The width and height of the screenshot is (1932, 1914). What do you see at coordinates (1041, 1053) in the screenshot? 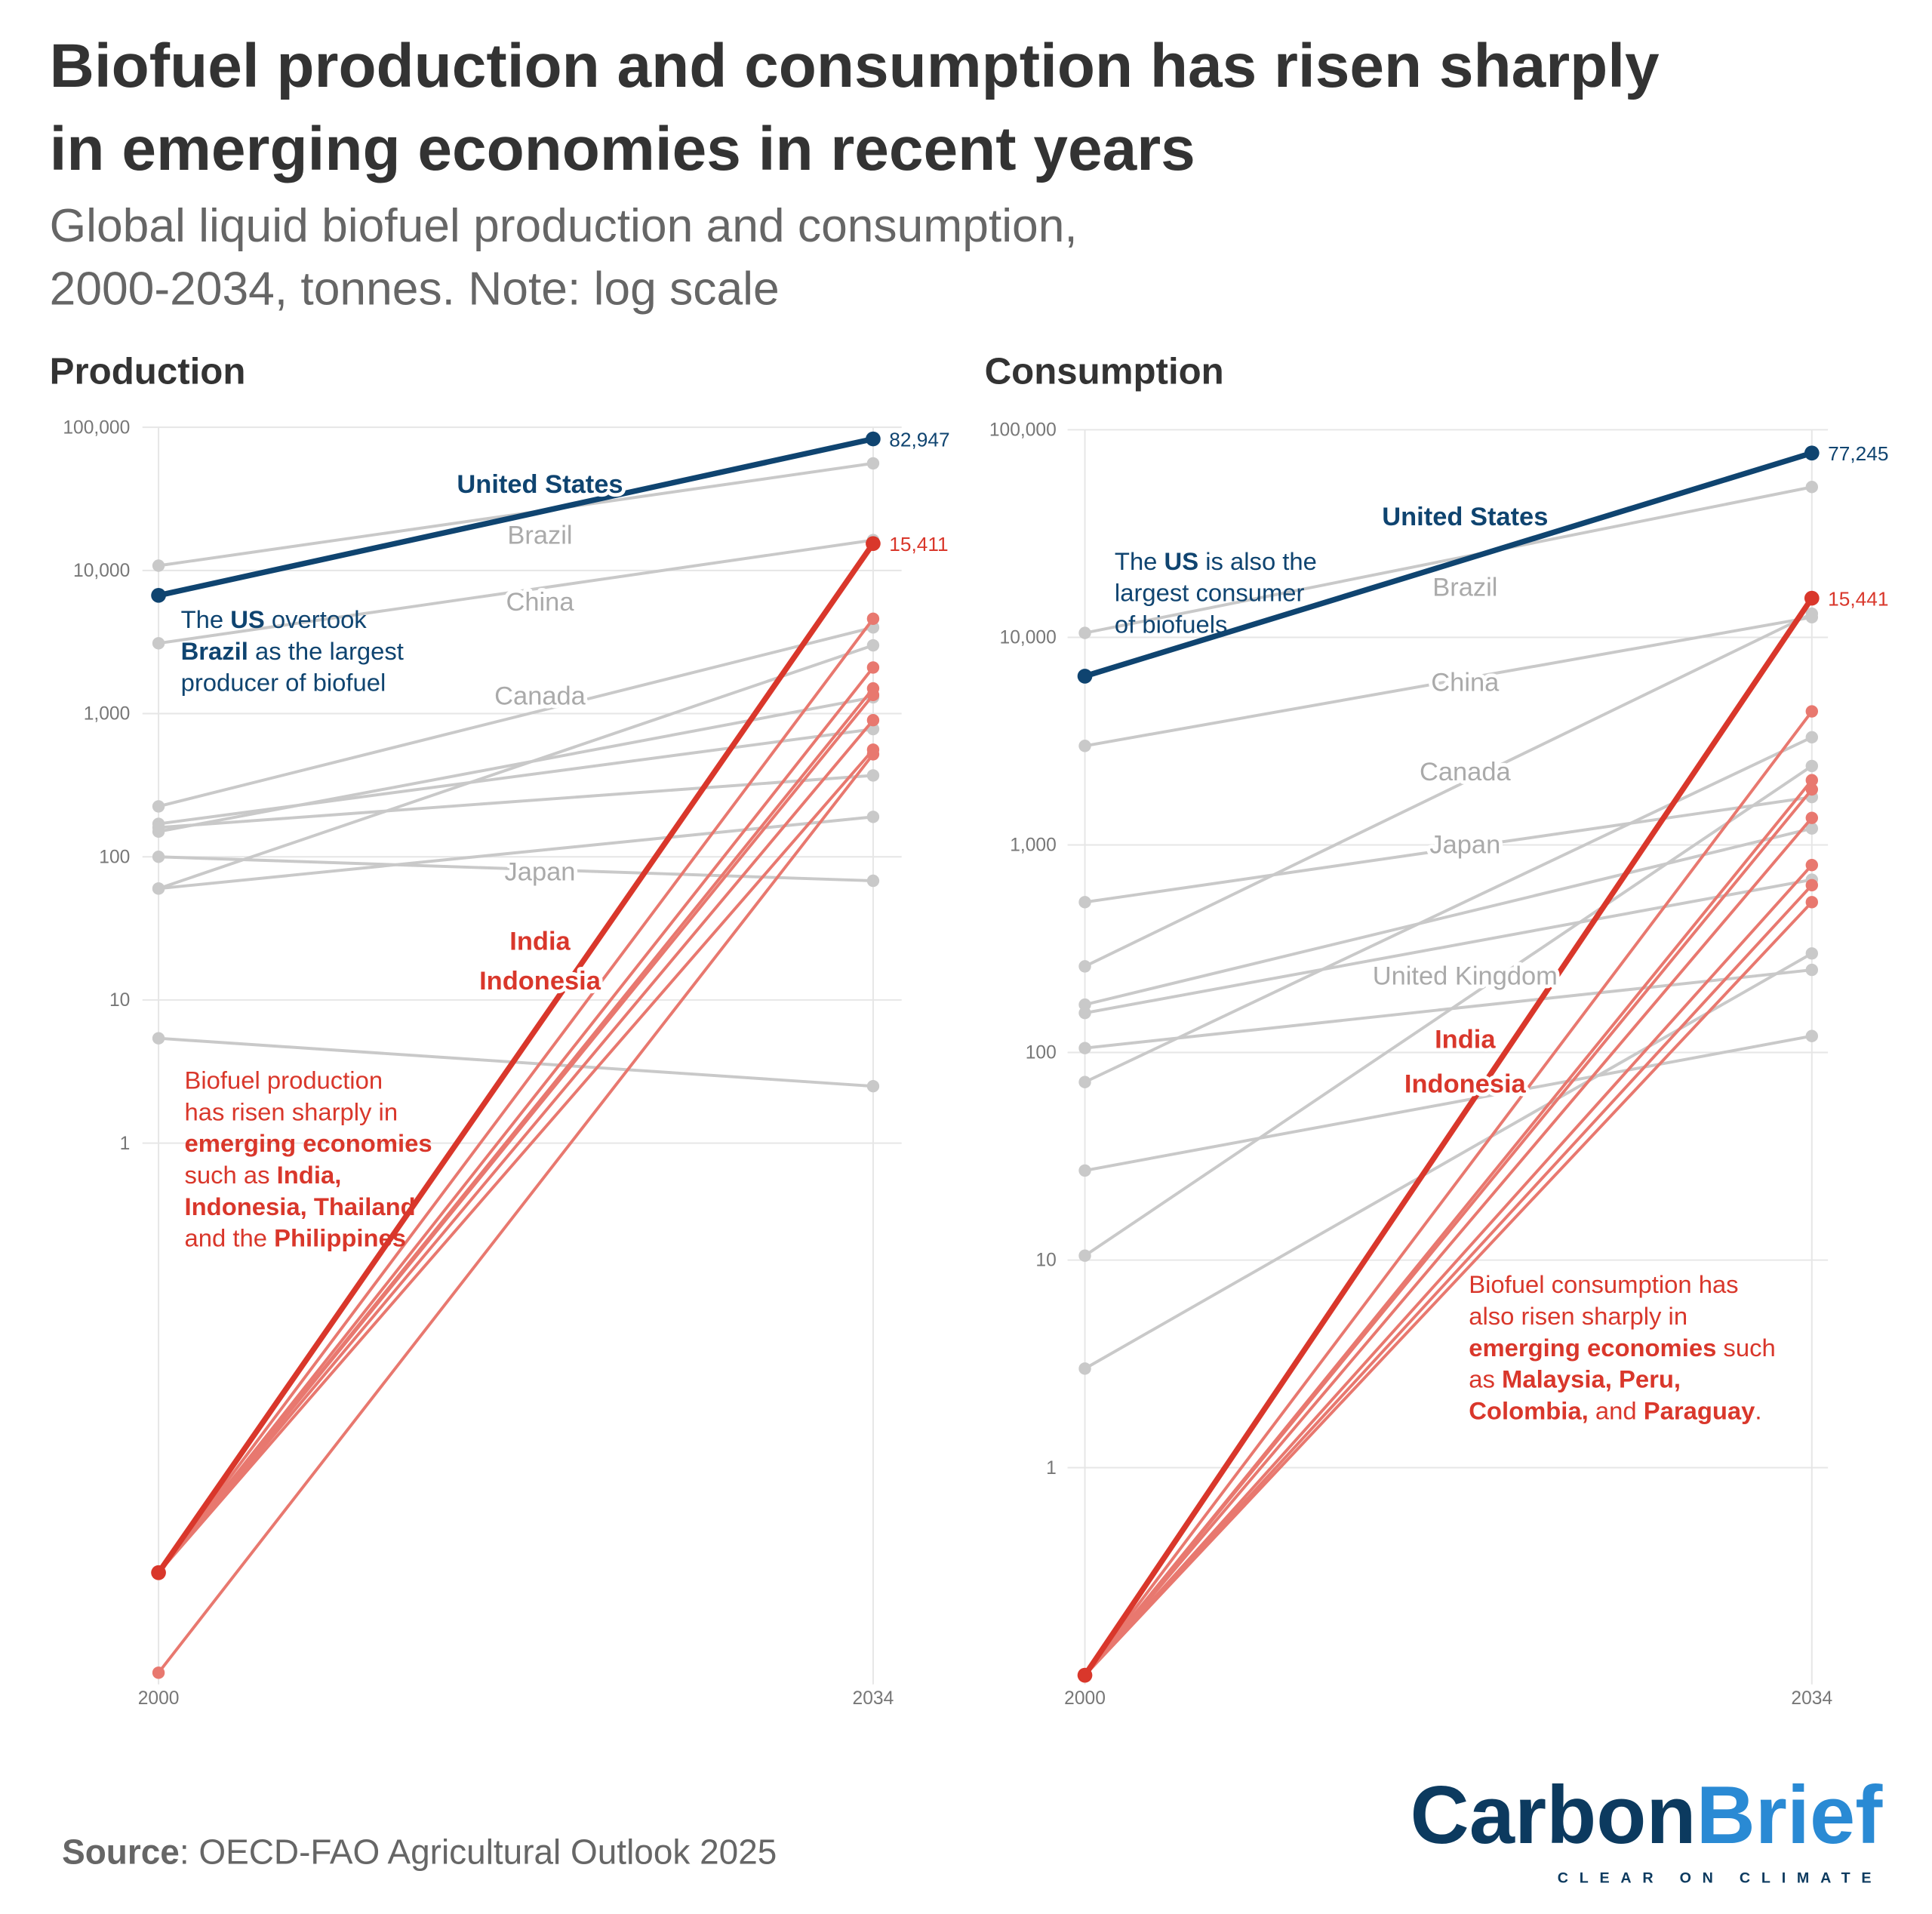
I see `y-tick-label: 100` at bounding box center [1041, 1053].